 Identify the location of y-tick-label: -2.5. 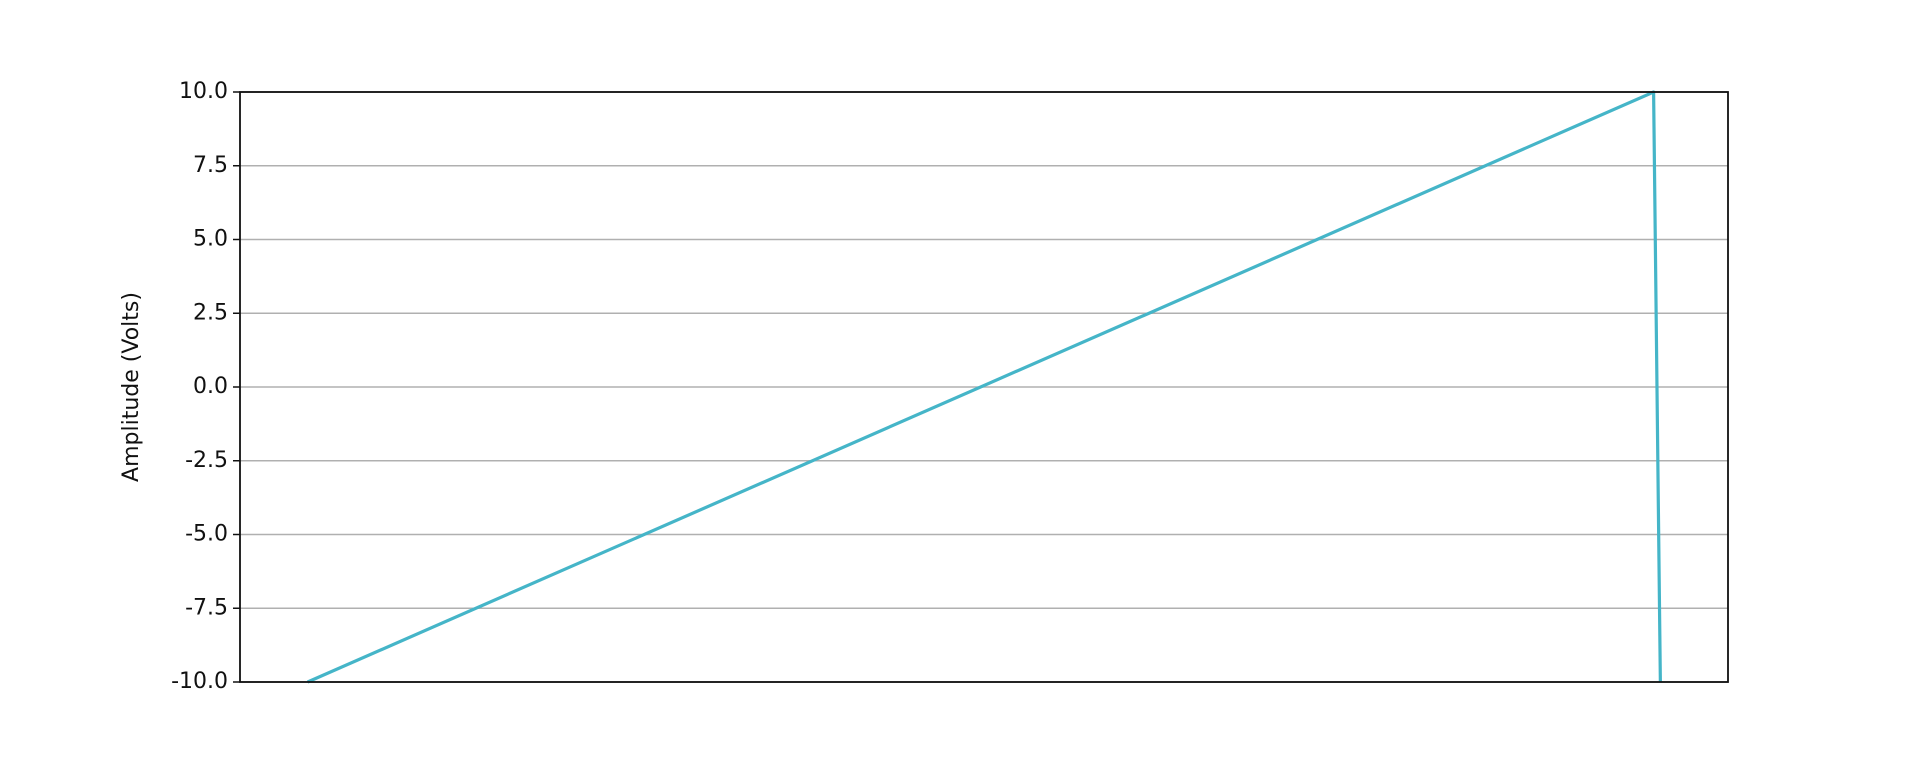
(206, 460).